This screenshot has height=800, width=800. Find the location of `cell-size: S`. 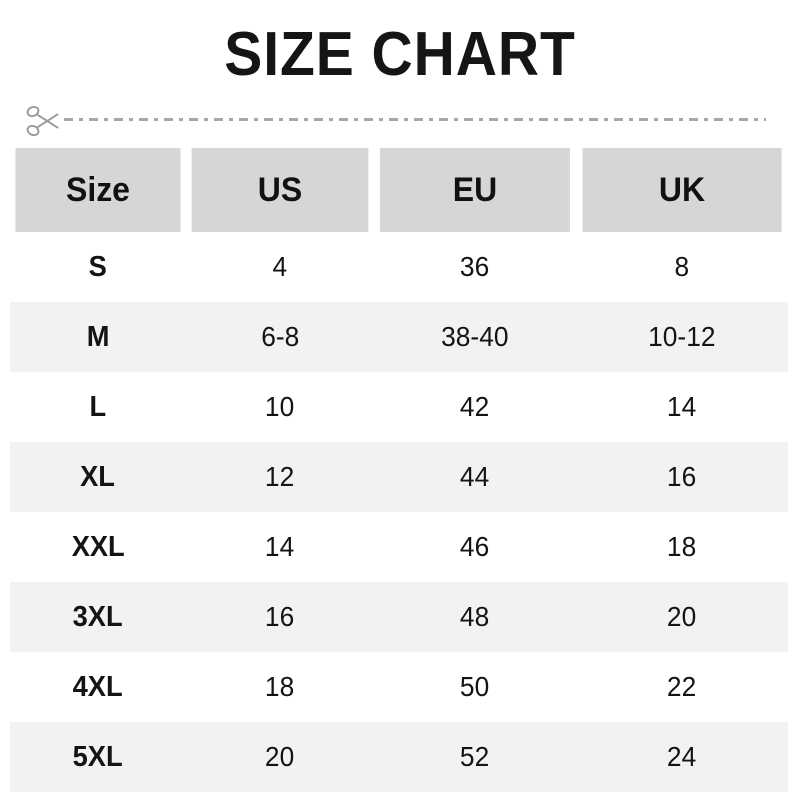

cell-size: S is located at coordinates (98, 267).